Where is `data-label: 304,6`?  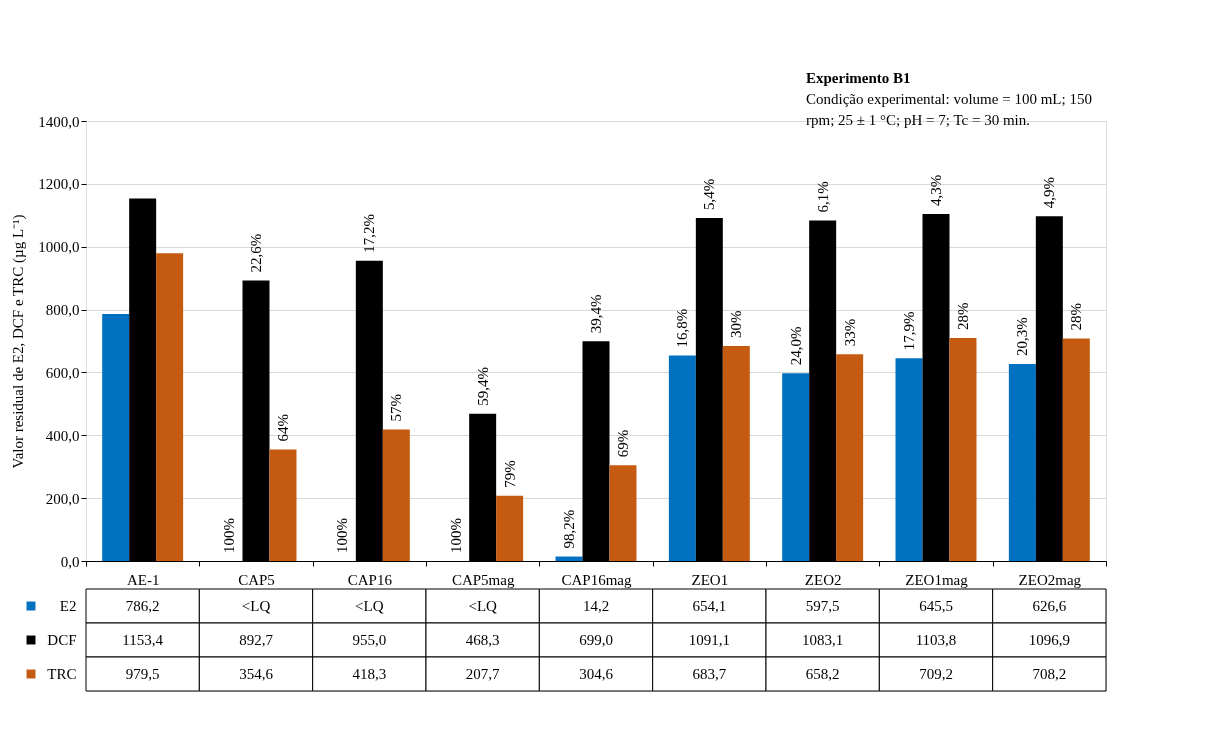 data-label: 304,6 is located at coordinates (596, 674).